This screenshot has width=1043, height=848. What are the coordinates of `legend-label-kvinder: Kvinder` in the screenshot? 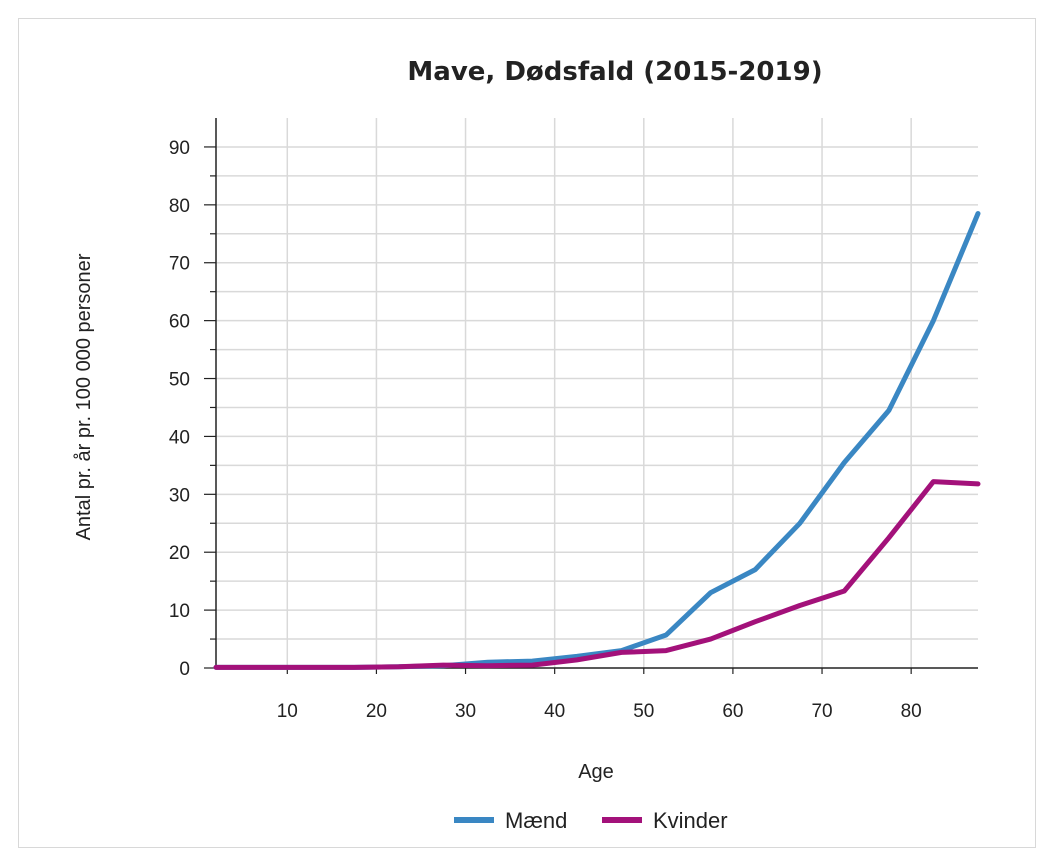 It's located at (690, 820).